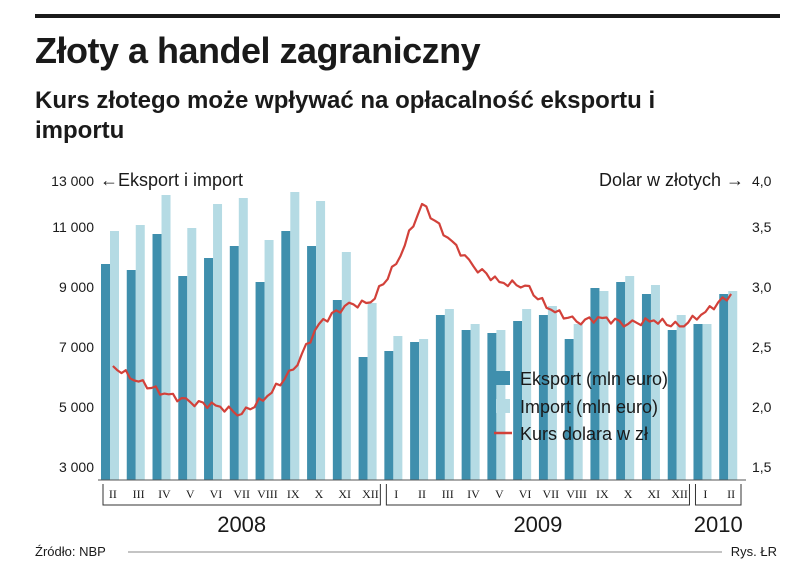 The width and height of the screenshot is (805, 572). What do you see at coordinates (70, 551) in the screenshot?
I see `source-note: Źródło: NBP` at bounding box center [70, 551].